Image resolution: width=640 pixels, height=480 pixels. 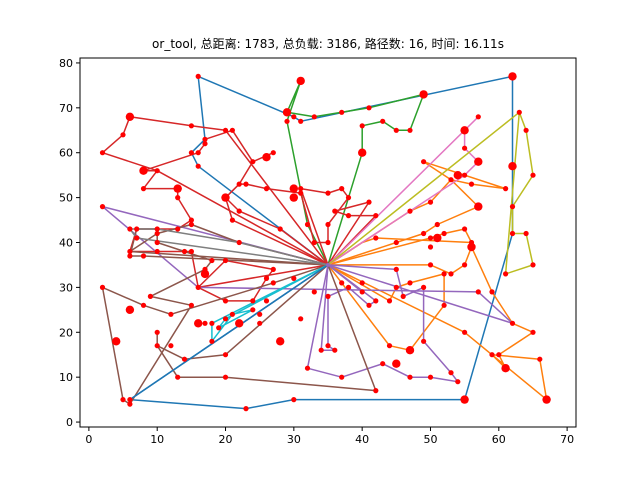 What do you see at coordinates (66, 332) in the screenshot?
I see `y-tick-label: 20` at bounding box center [66, 332].